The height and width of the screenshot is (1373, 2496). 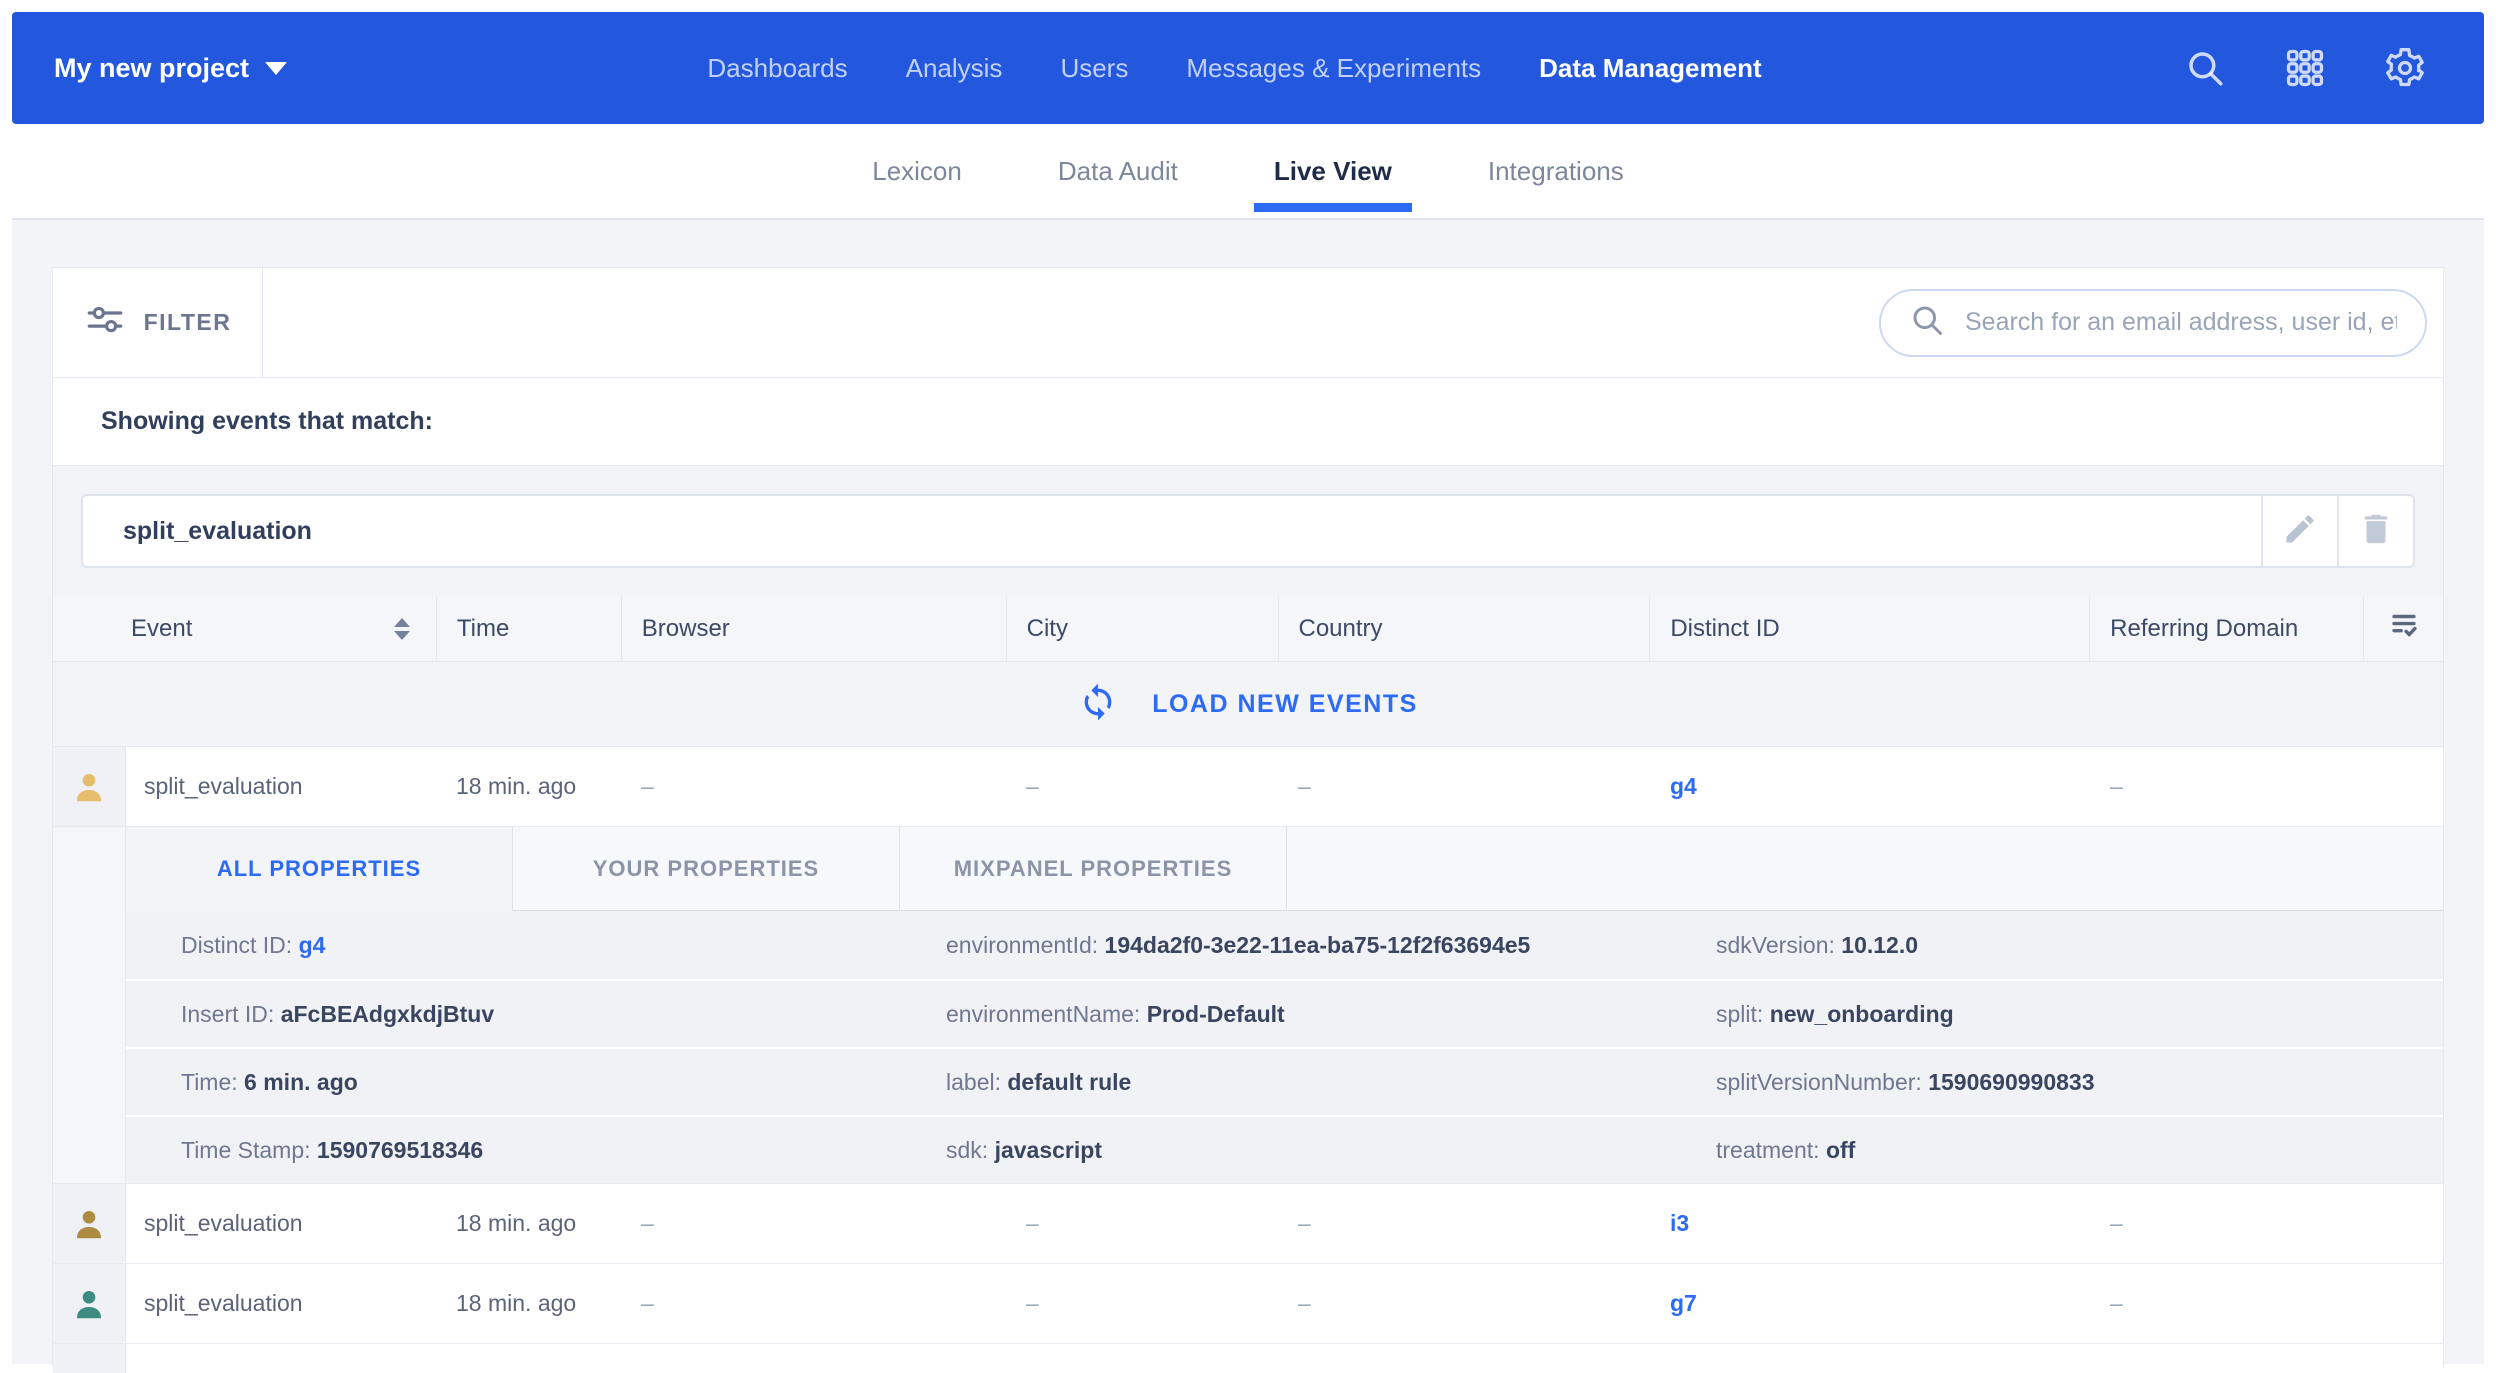 I want to click on load-new-events-button: LOAD NEW EVENTS, so click(x=1248, y=704).